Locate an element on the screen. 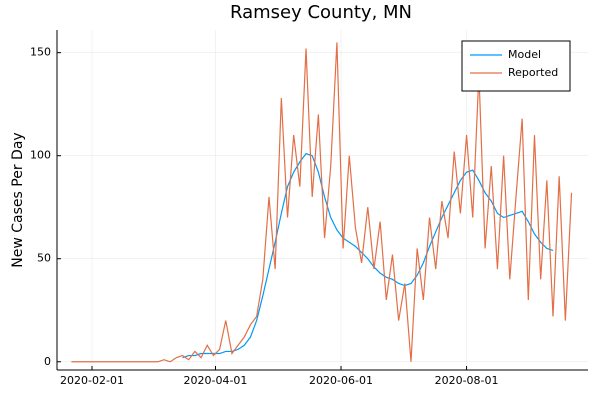 This screenshot has width=600, height=400. x-tick-label: 2020-08-01 is located at coordinates (467, 380).